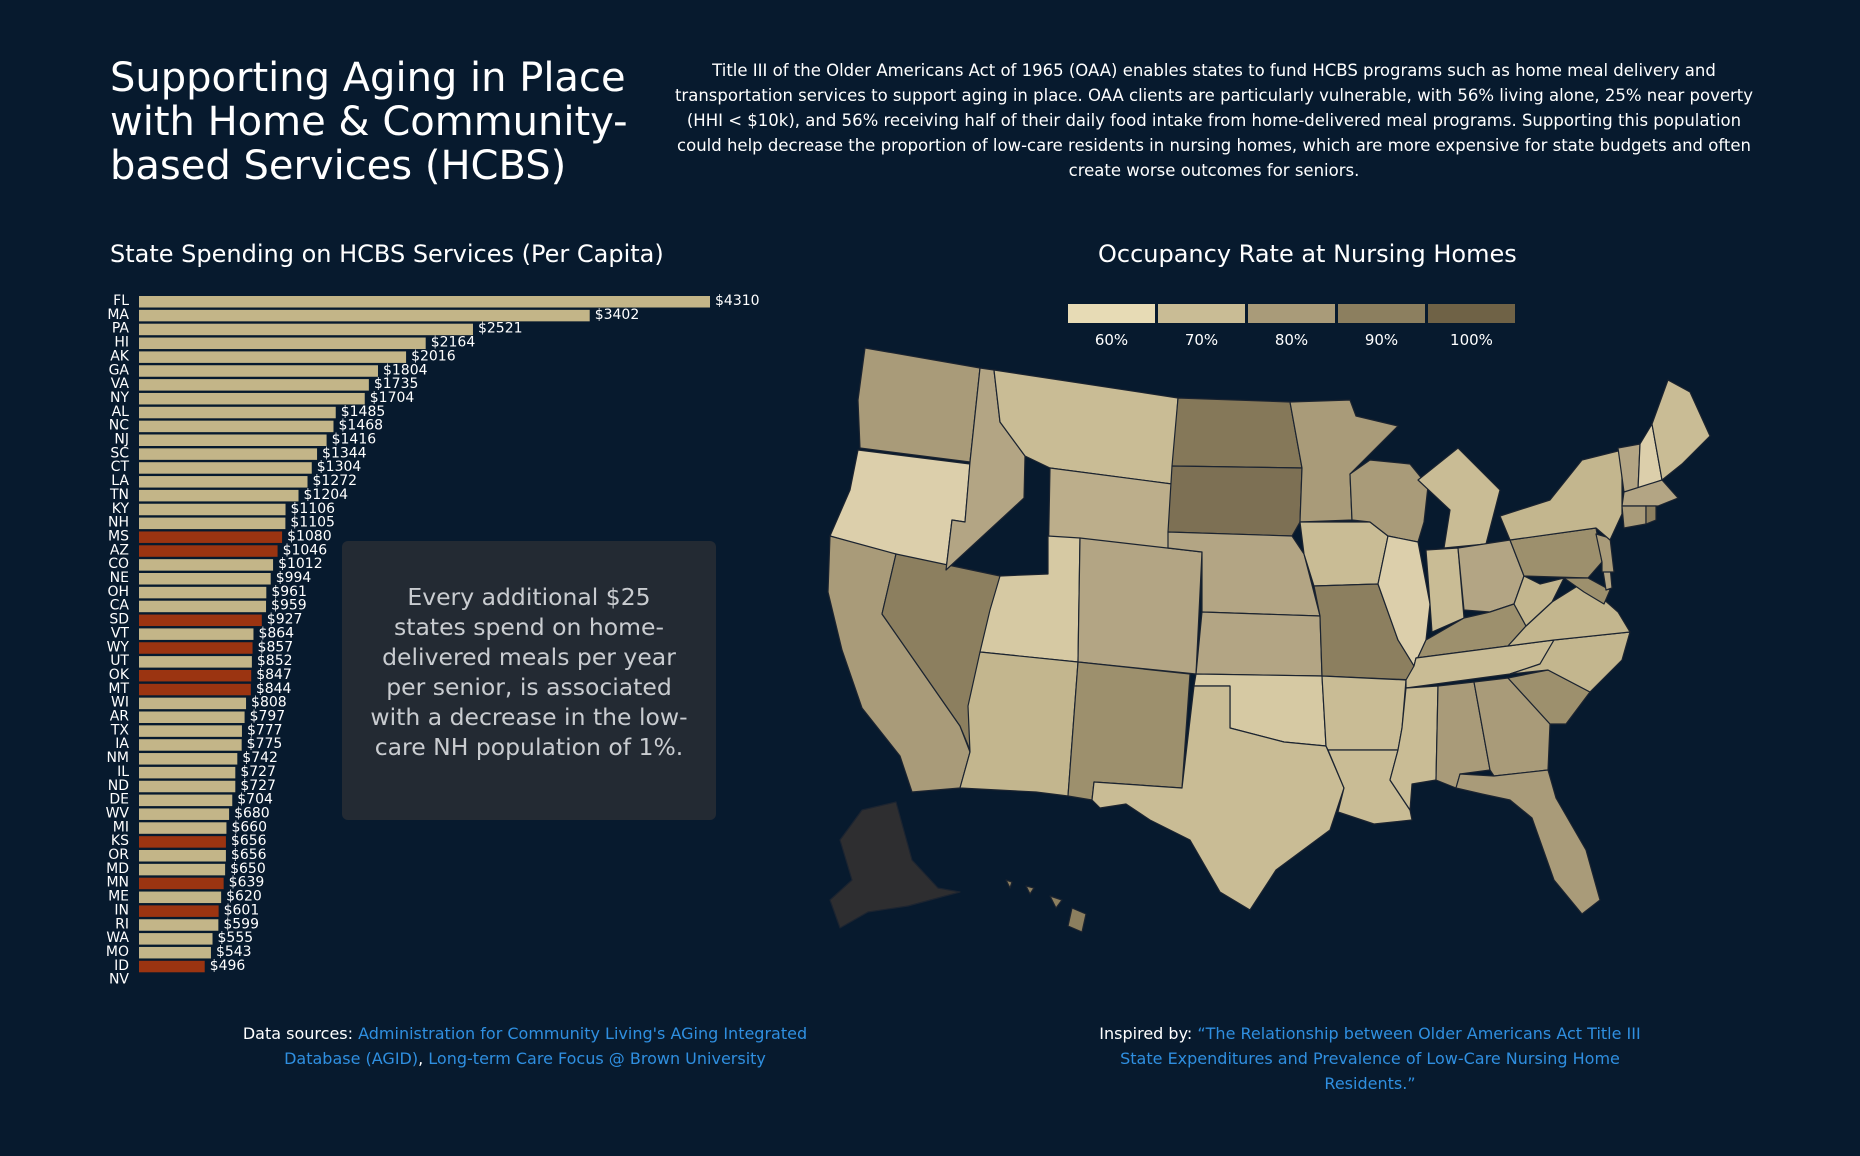 Image resolution: width=1860 pixels, height=1156 pixels. Describe the element at coordinates (1201, 340) in the screenshot. I see `legend-label: 70%` at that location.